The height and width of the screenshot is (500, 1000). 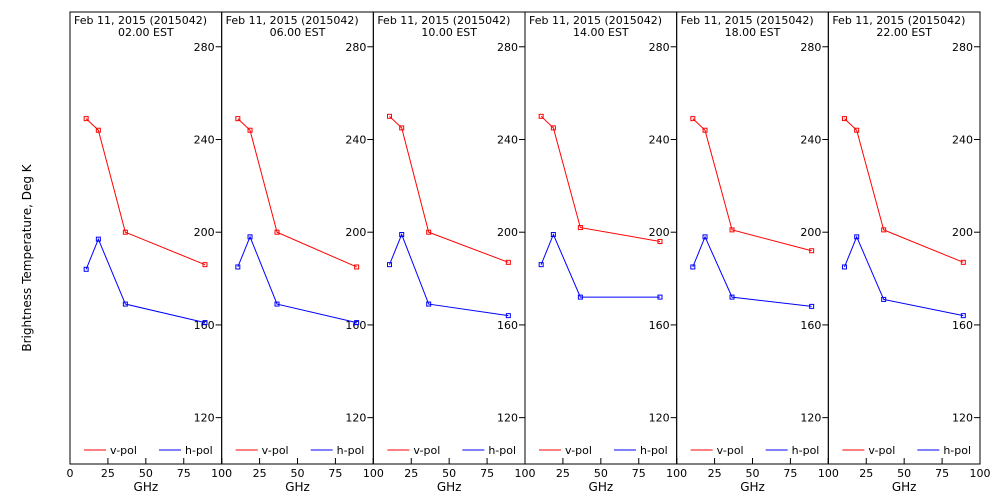 What do you see at coordinates (810, 232) in the screenshot?
I see `y-tick-label: 200` at bounding box center [810, 232].